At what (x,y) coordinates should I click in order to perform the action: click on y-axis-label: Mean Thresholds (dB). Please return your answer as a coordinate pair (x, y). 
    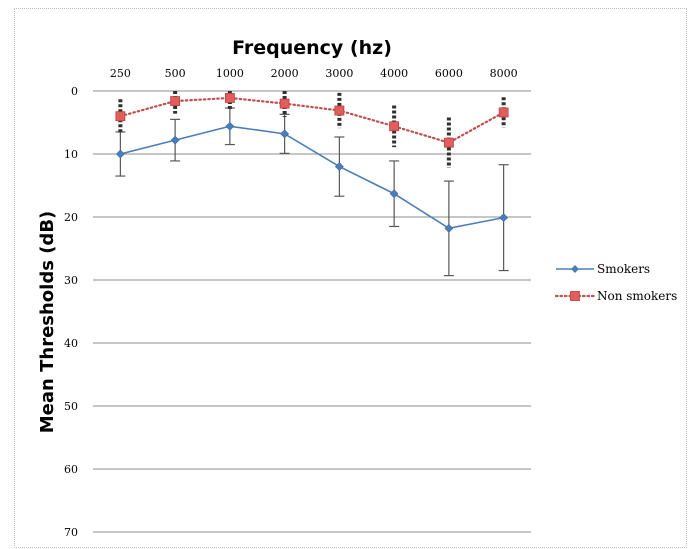
    Looking at the image, I should click on (47, 322).